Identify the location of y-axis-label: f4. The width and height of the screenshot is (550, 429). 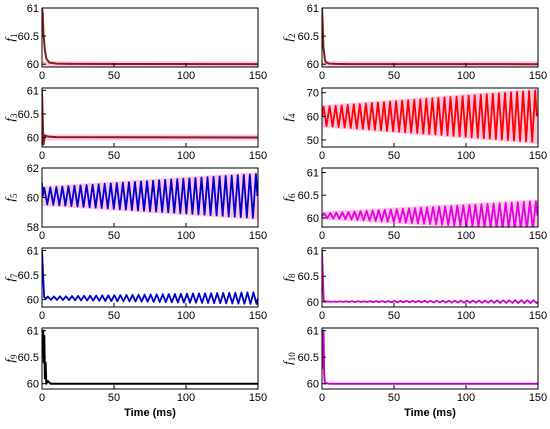
(288, 117).